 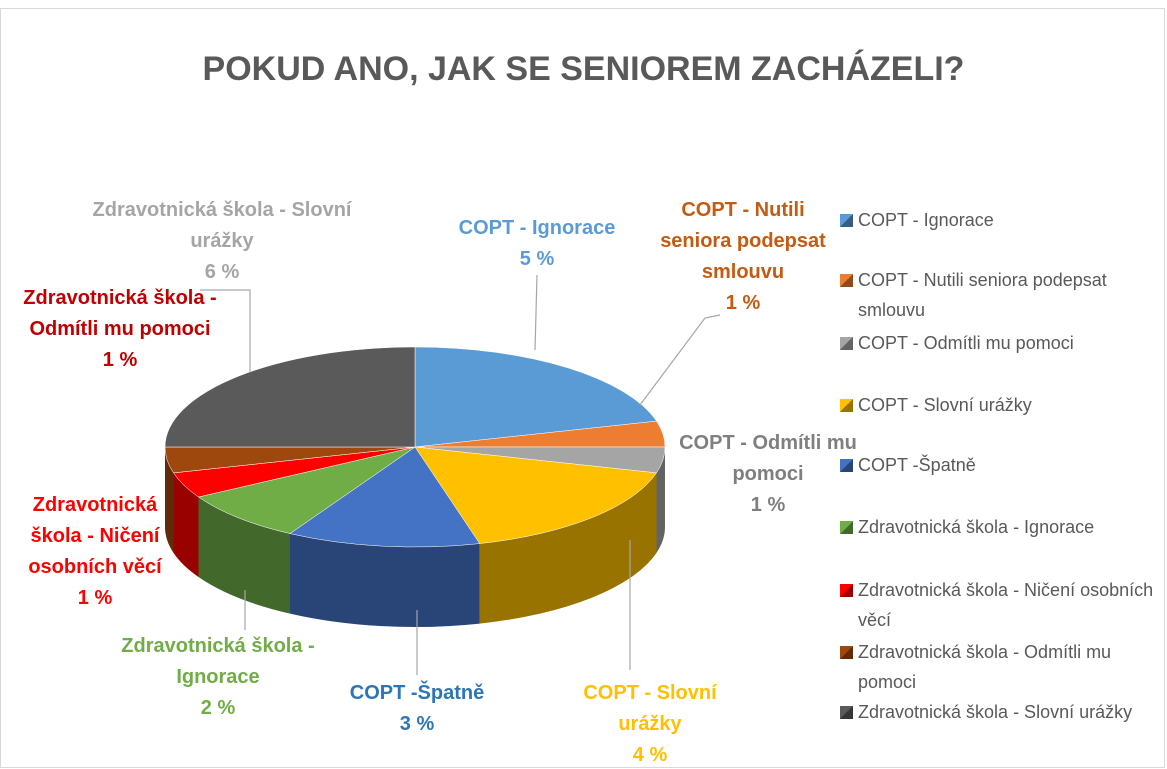 What do you see at coordinates (417, 724) in the screenshot?
I see `data-label-value: 3 %` at bounding box center [417, 724].